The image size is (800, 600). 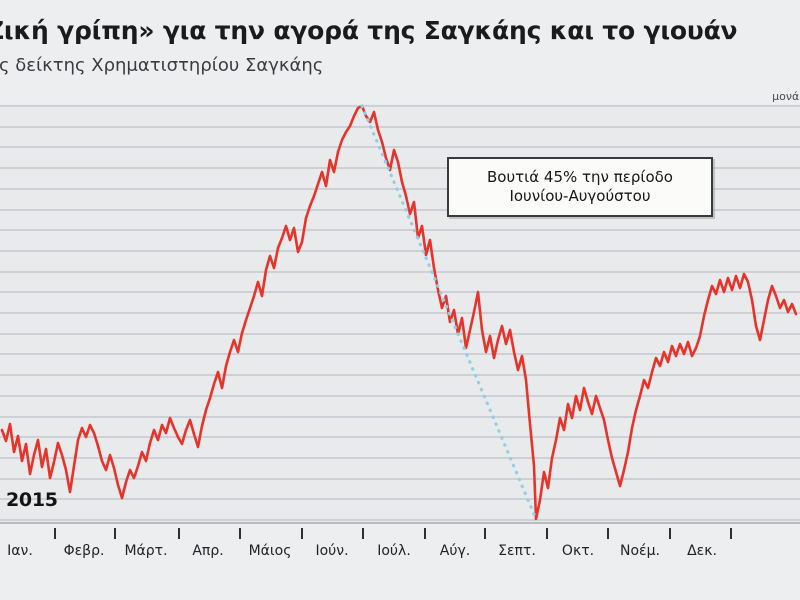 I want to click on x-axis-label-2: Μάρτ., so click(x=146, y=551).